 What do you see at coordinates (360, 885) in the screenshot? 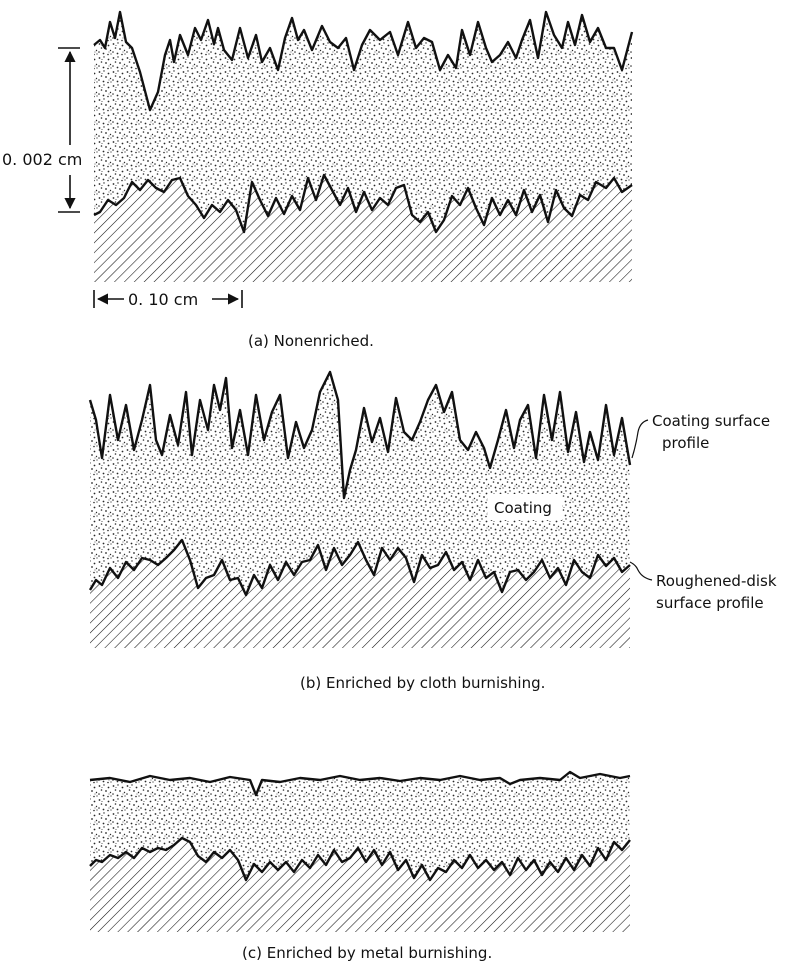
I see `panel-c-substrate` at bounding box center [360, 885].